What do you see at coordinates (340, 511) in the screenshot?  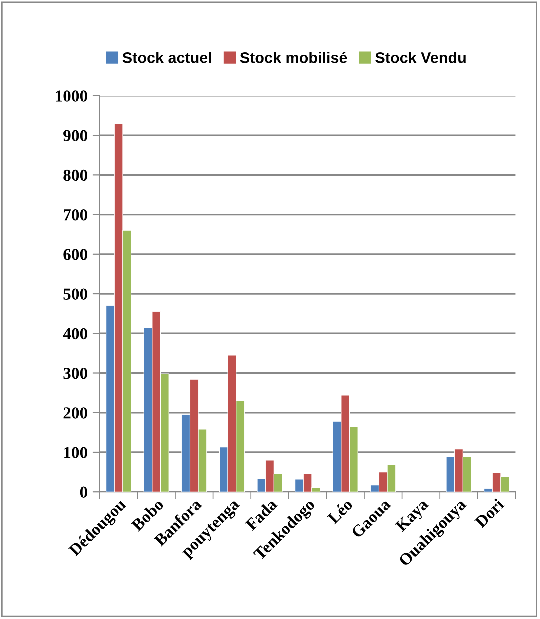 I see `x-tick-label: Léo` at bounding box center [340, 511].